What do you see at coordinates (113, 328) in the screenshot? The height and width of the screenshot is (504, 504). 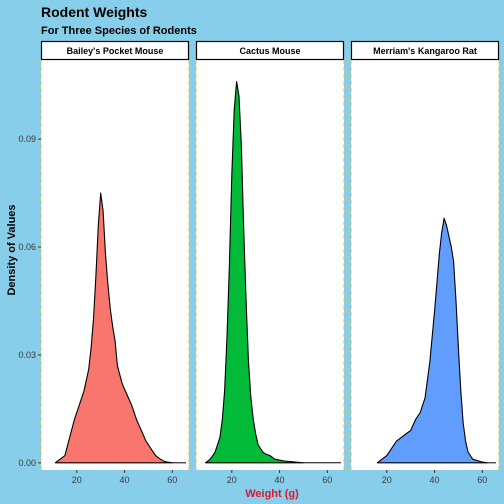 I see `density-area-bailey-s-pocket-mouse` at bounding box center [113, 328].